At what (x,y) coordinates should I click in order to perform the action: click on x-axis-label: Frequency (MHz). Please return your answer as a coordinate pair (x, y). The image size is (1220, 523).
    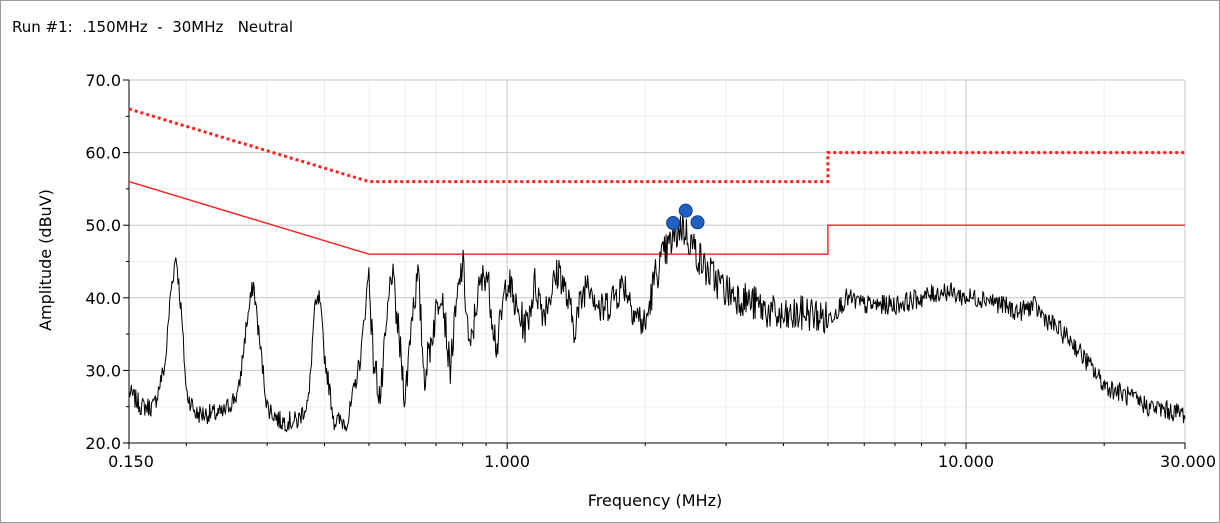
    Looking at the image, I should click on (655, 500).